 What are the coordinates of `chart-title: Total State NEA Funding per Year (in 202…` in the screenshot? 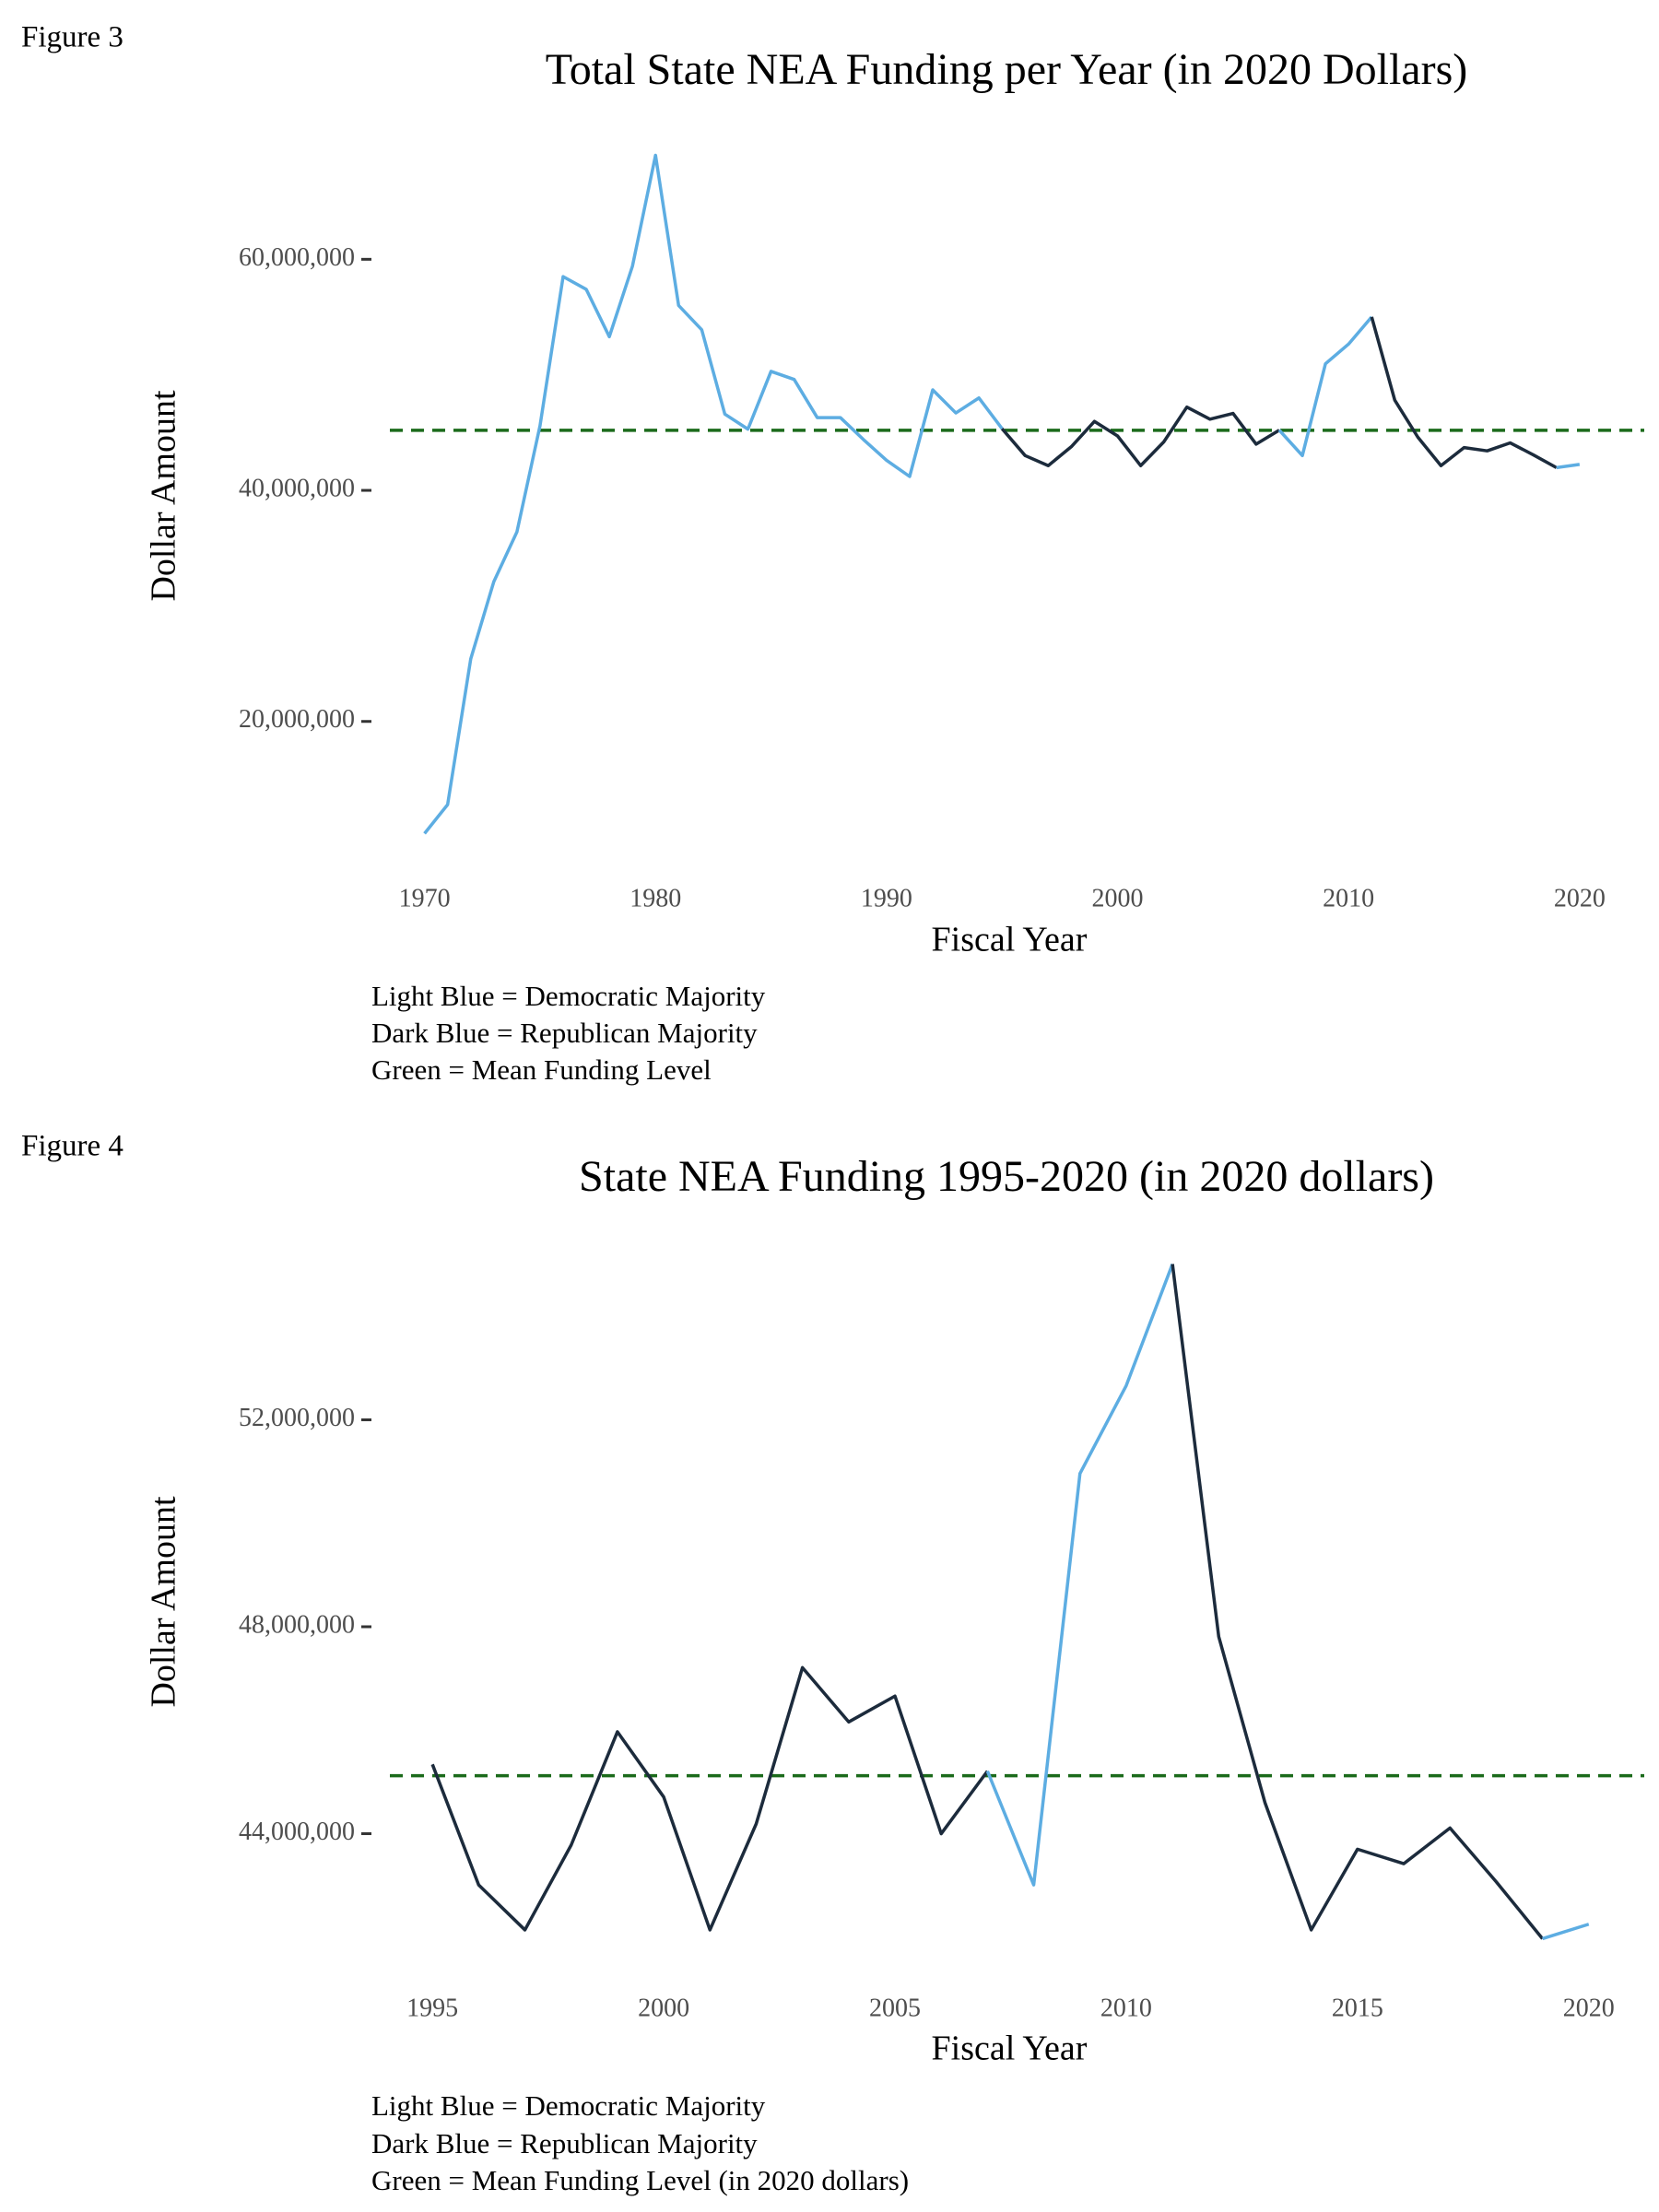 It's located at (1007, 69).